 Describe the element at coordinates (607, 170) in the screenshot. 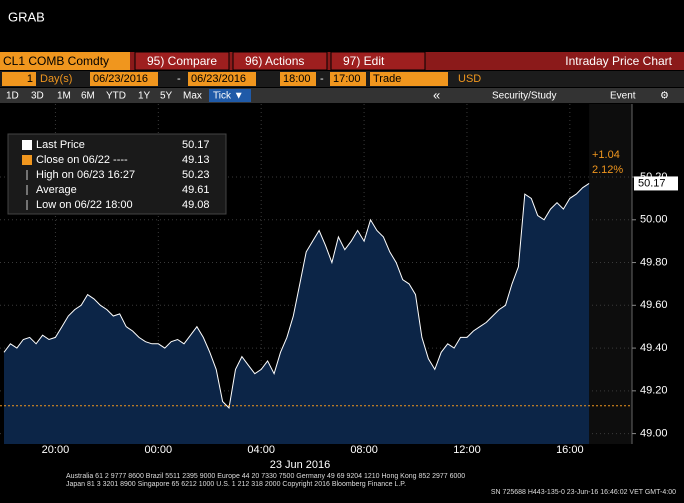

I see `change-pct: 2.12%` at that location.